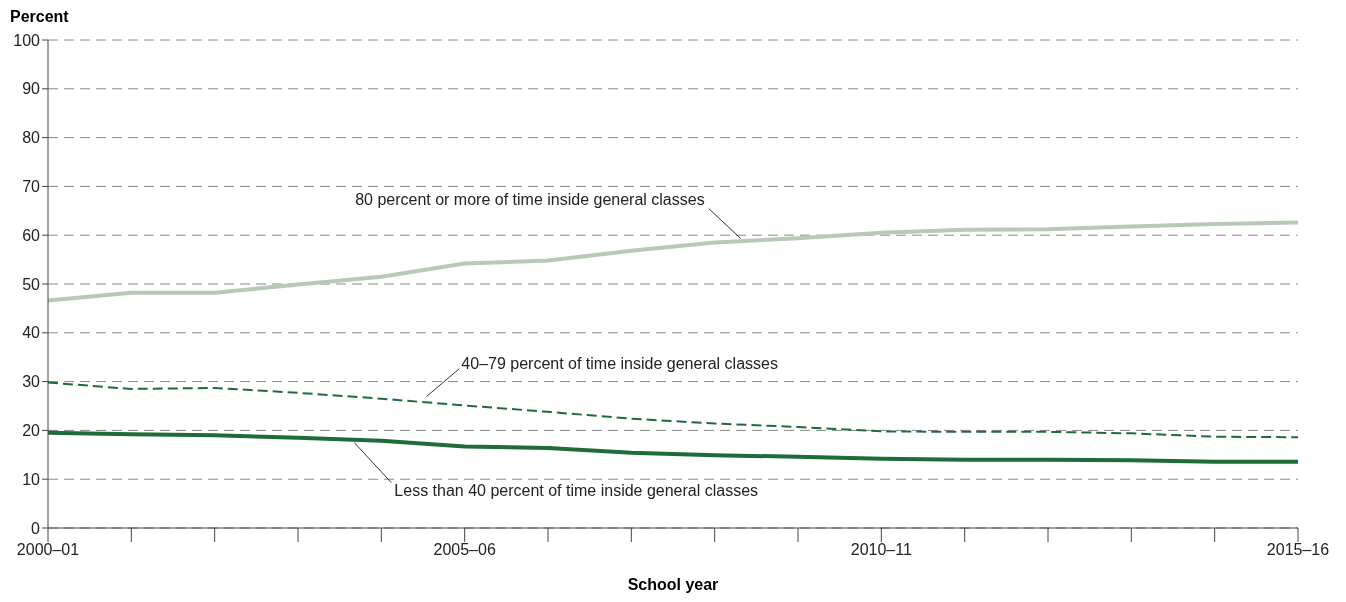 This screenshot has width=1346, height=602. What do you see at coordinates (1298, 550) in the screenshot?
I see `x-tick-label: 2015–16` at bounding box center [1298, 550].